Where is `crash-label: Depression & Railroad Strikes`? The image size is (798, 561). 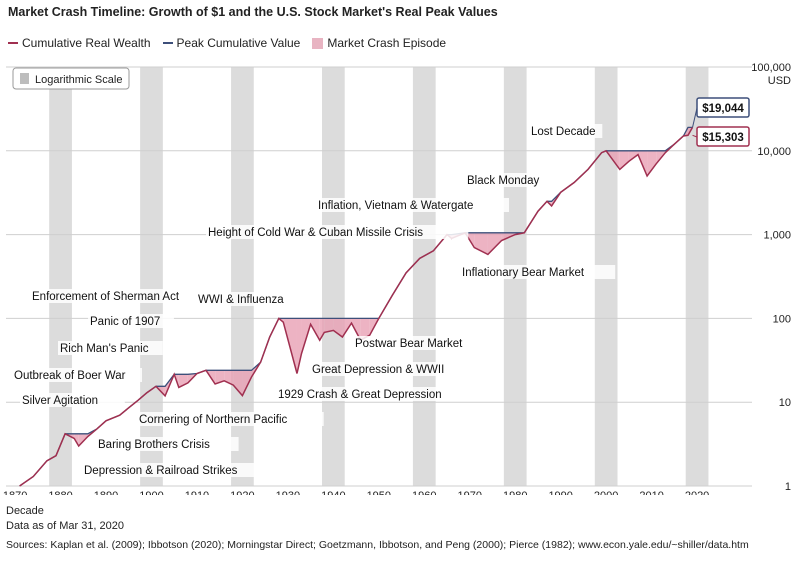 crash-label: Depression & Railroad Strikes is located at coordinates (161, 471).